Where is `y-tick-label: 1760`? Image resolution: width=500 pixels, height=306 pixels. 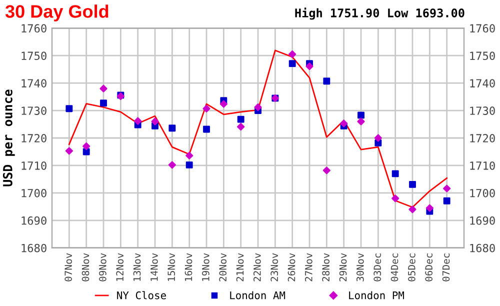
y-tick-label: 1760 is located at coordinates (34, 28).